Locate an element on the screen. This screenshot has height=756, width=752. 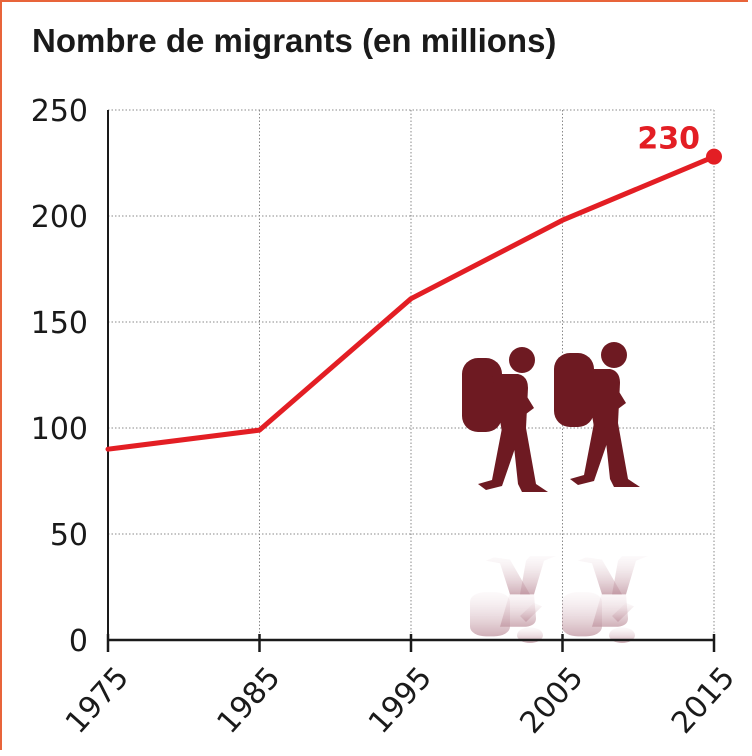
y-tick-label: 250 is located at coordinates (59, 111).